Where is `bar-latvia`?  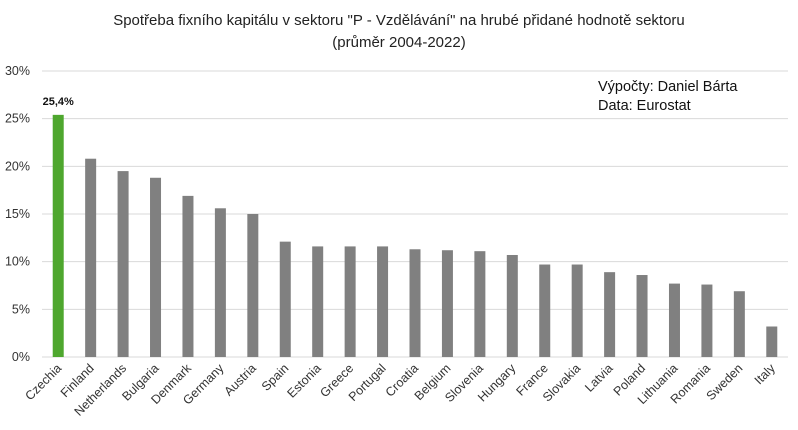 bar-latvia is located at coordinates (610, 314).